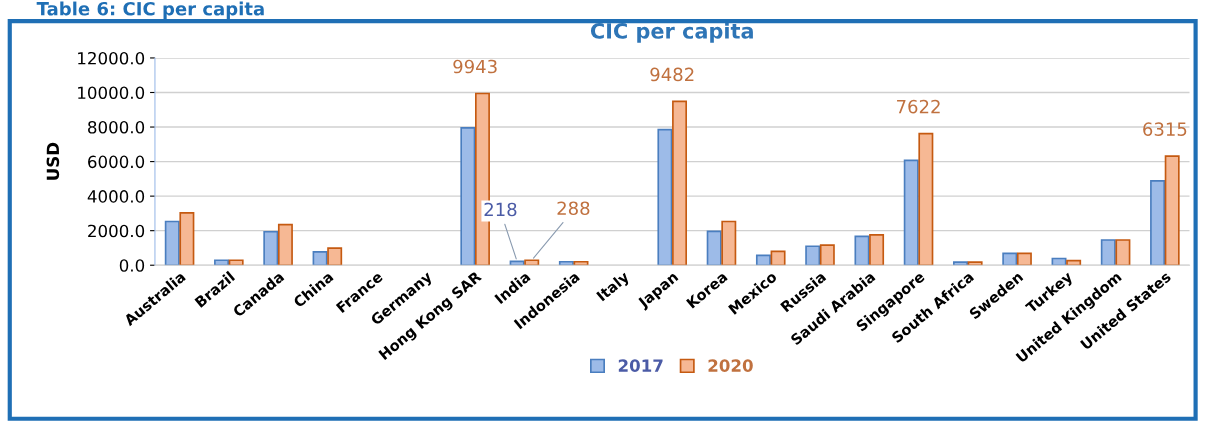 This screenshot has width=1220, height=423. I want to click on legend-label: 2017, so click(640, 365).